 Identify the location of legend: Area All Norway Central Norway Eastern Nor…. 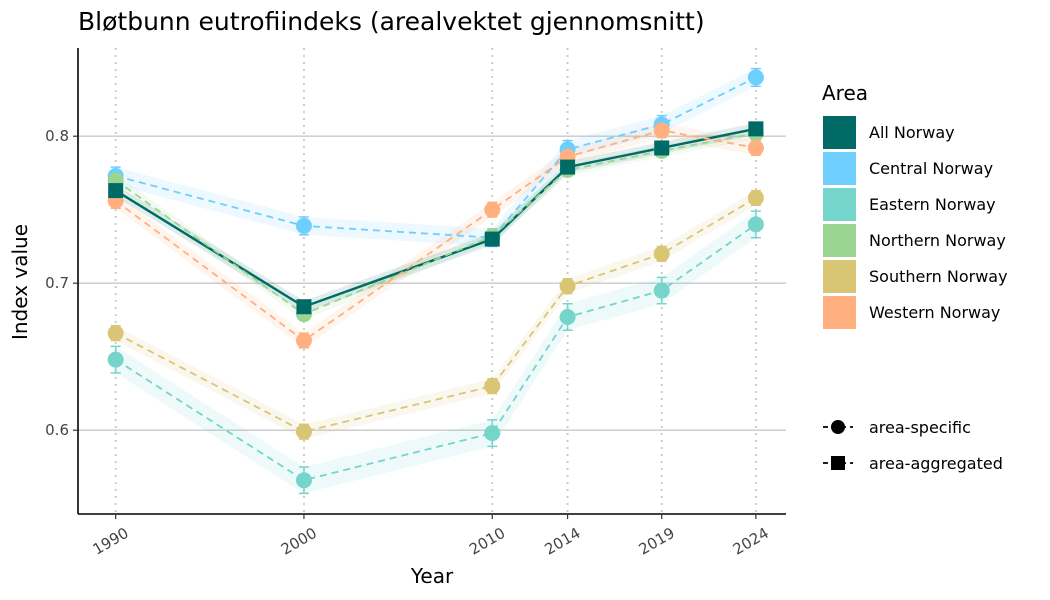
(915, 205).